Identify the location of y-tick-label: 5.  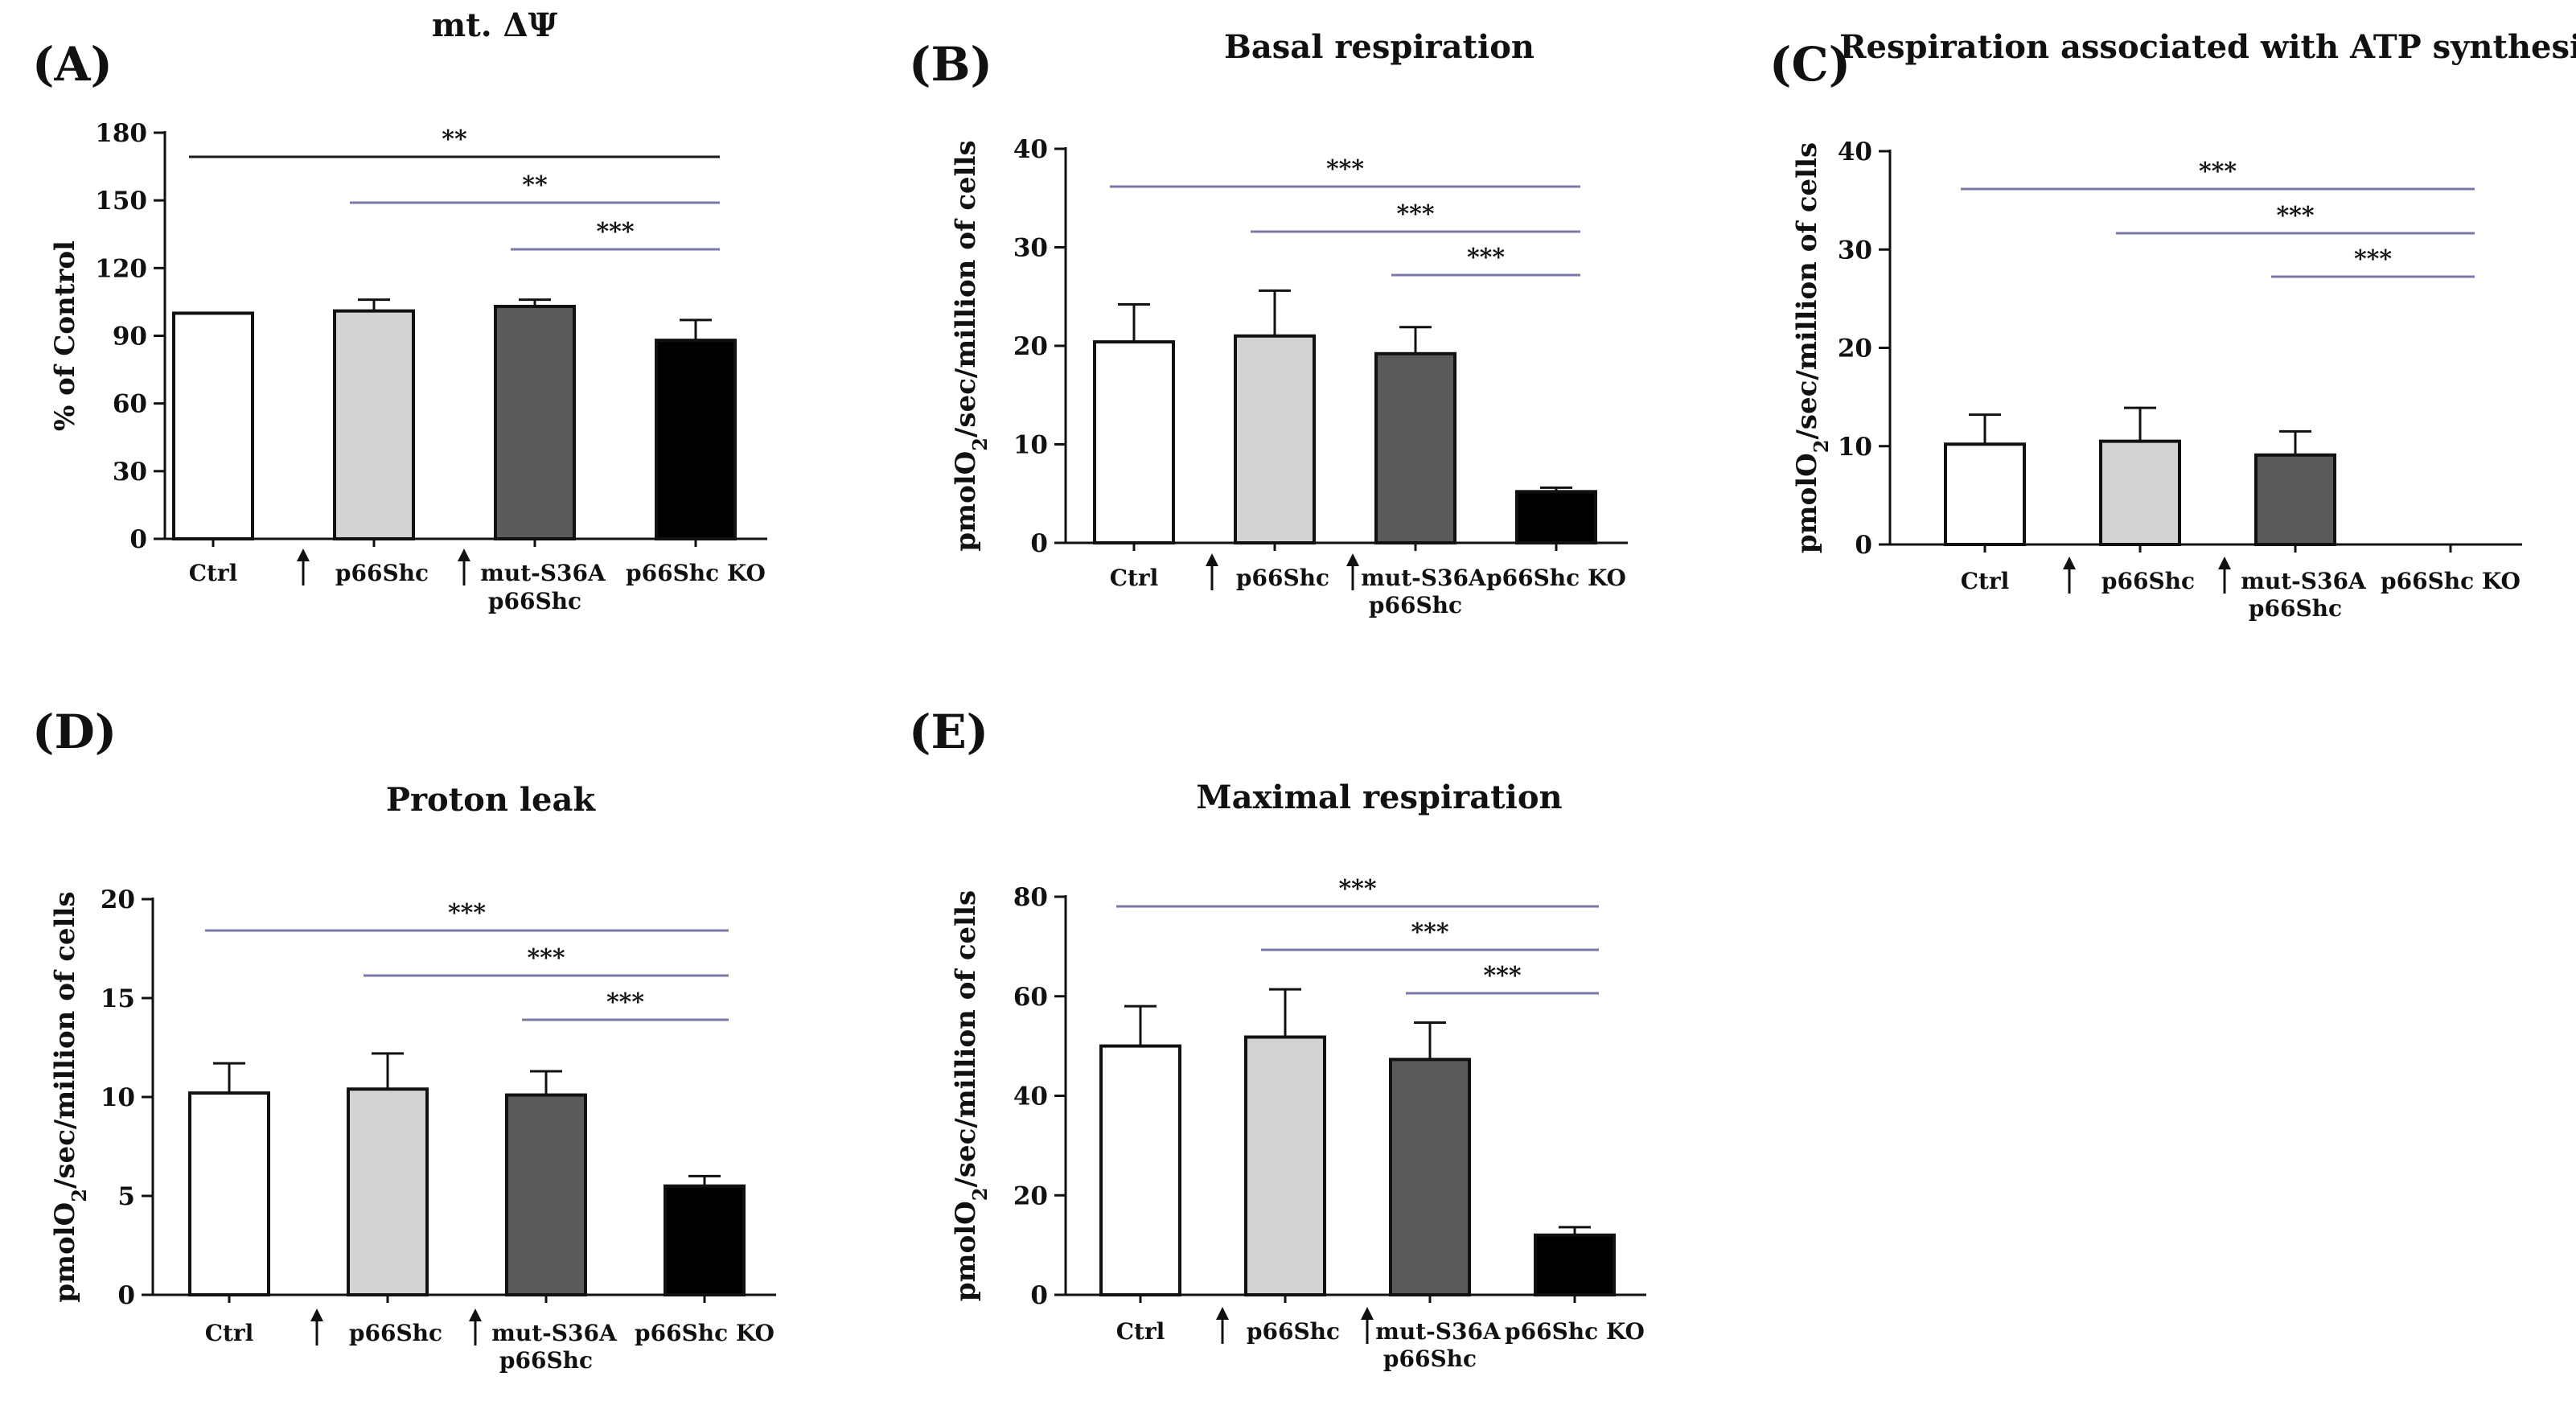
(126, 1196).